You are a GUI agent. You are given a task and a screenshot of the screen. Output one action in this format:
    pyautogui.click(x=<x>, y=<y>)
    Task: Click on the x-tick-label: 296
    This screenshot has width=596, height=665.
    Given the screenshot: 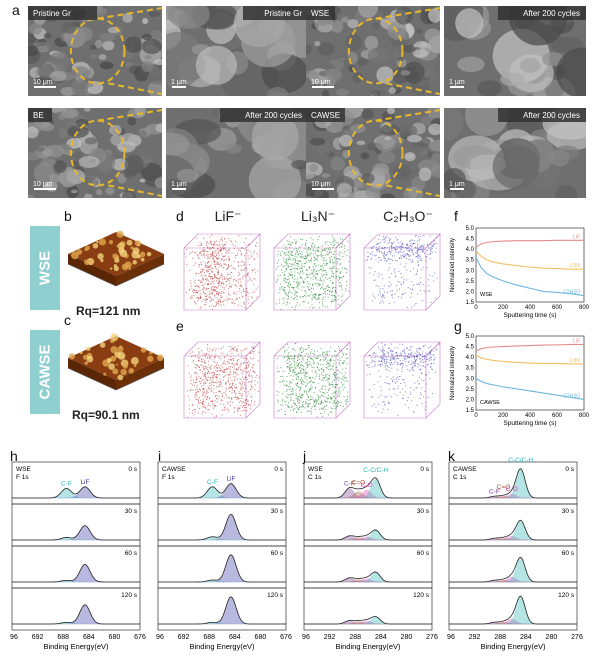 What is the action you would take?
    pyautogui.click(x=306, y=637)
    